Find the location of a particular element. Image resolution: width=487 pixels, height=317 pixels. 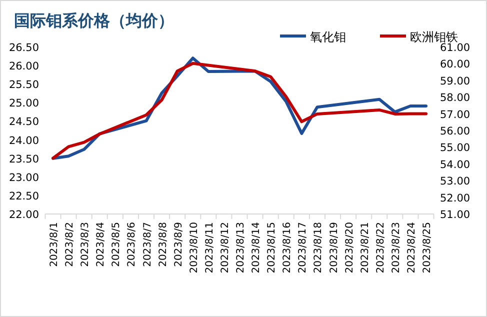

y2-tick-label: 60.00 is located at coordinates (455, 64).